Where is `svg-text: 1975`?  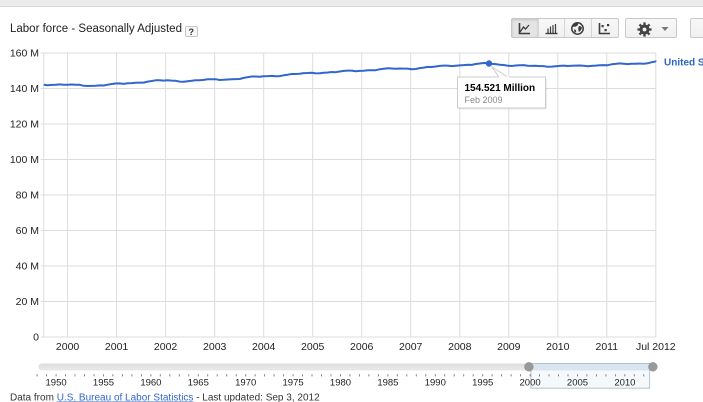
svg-text: 1975 is located at coordinates (293, 383).